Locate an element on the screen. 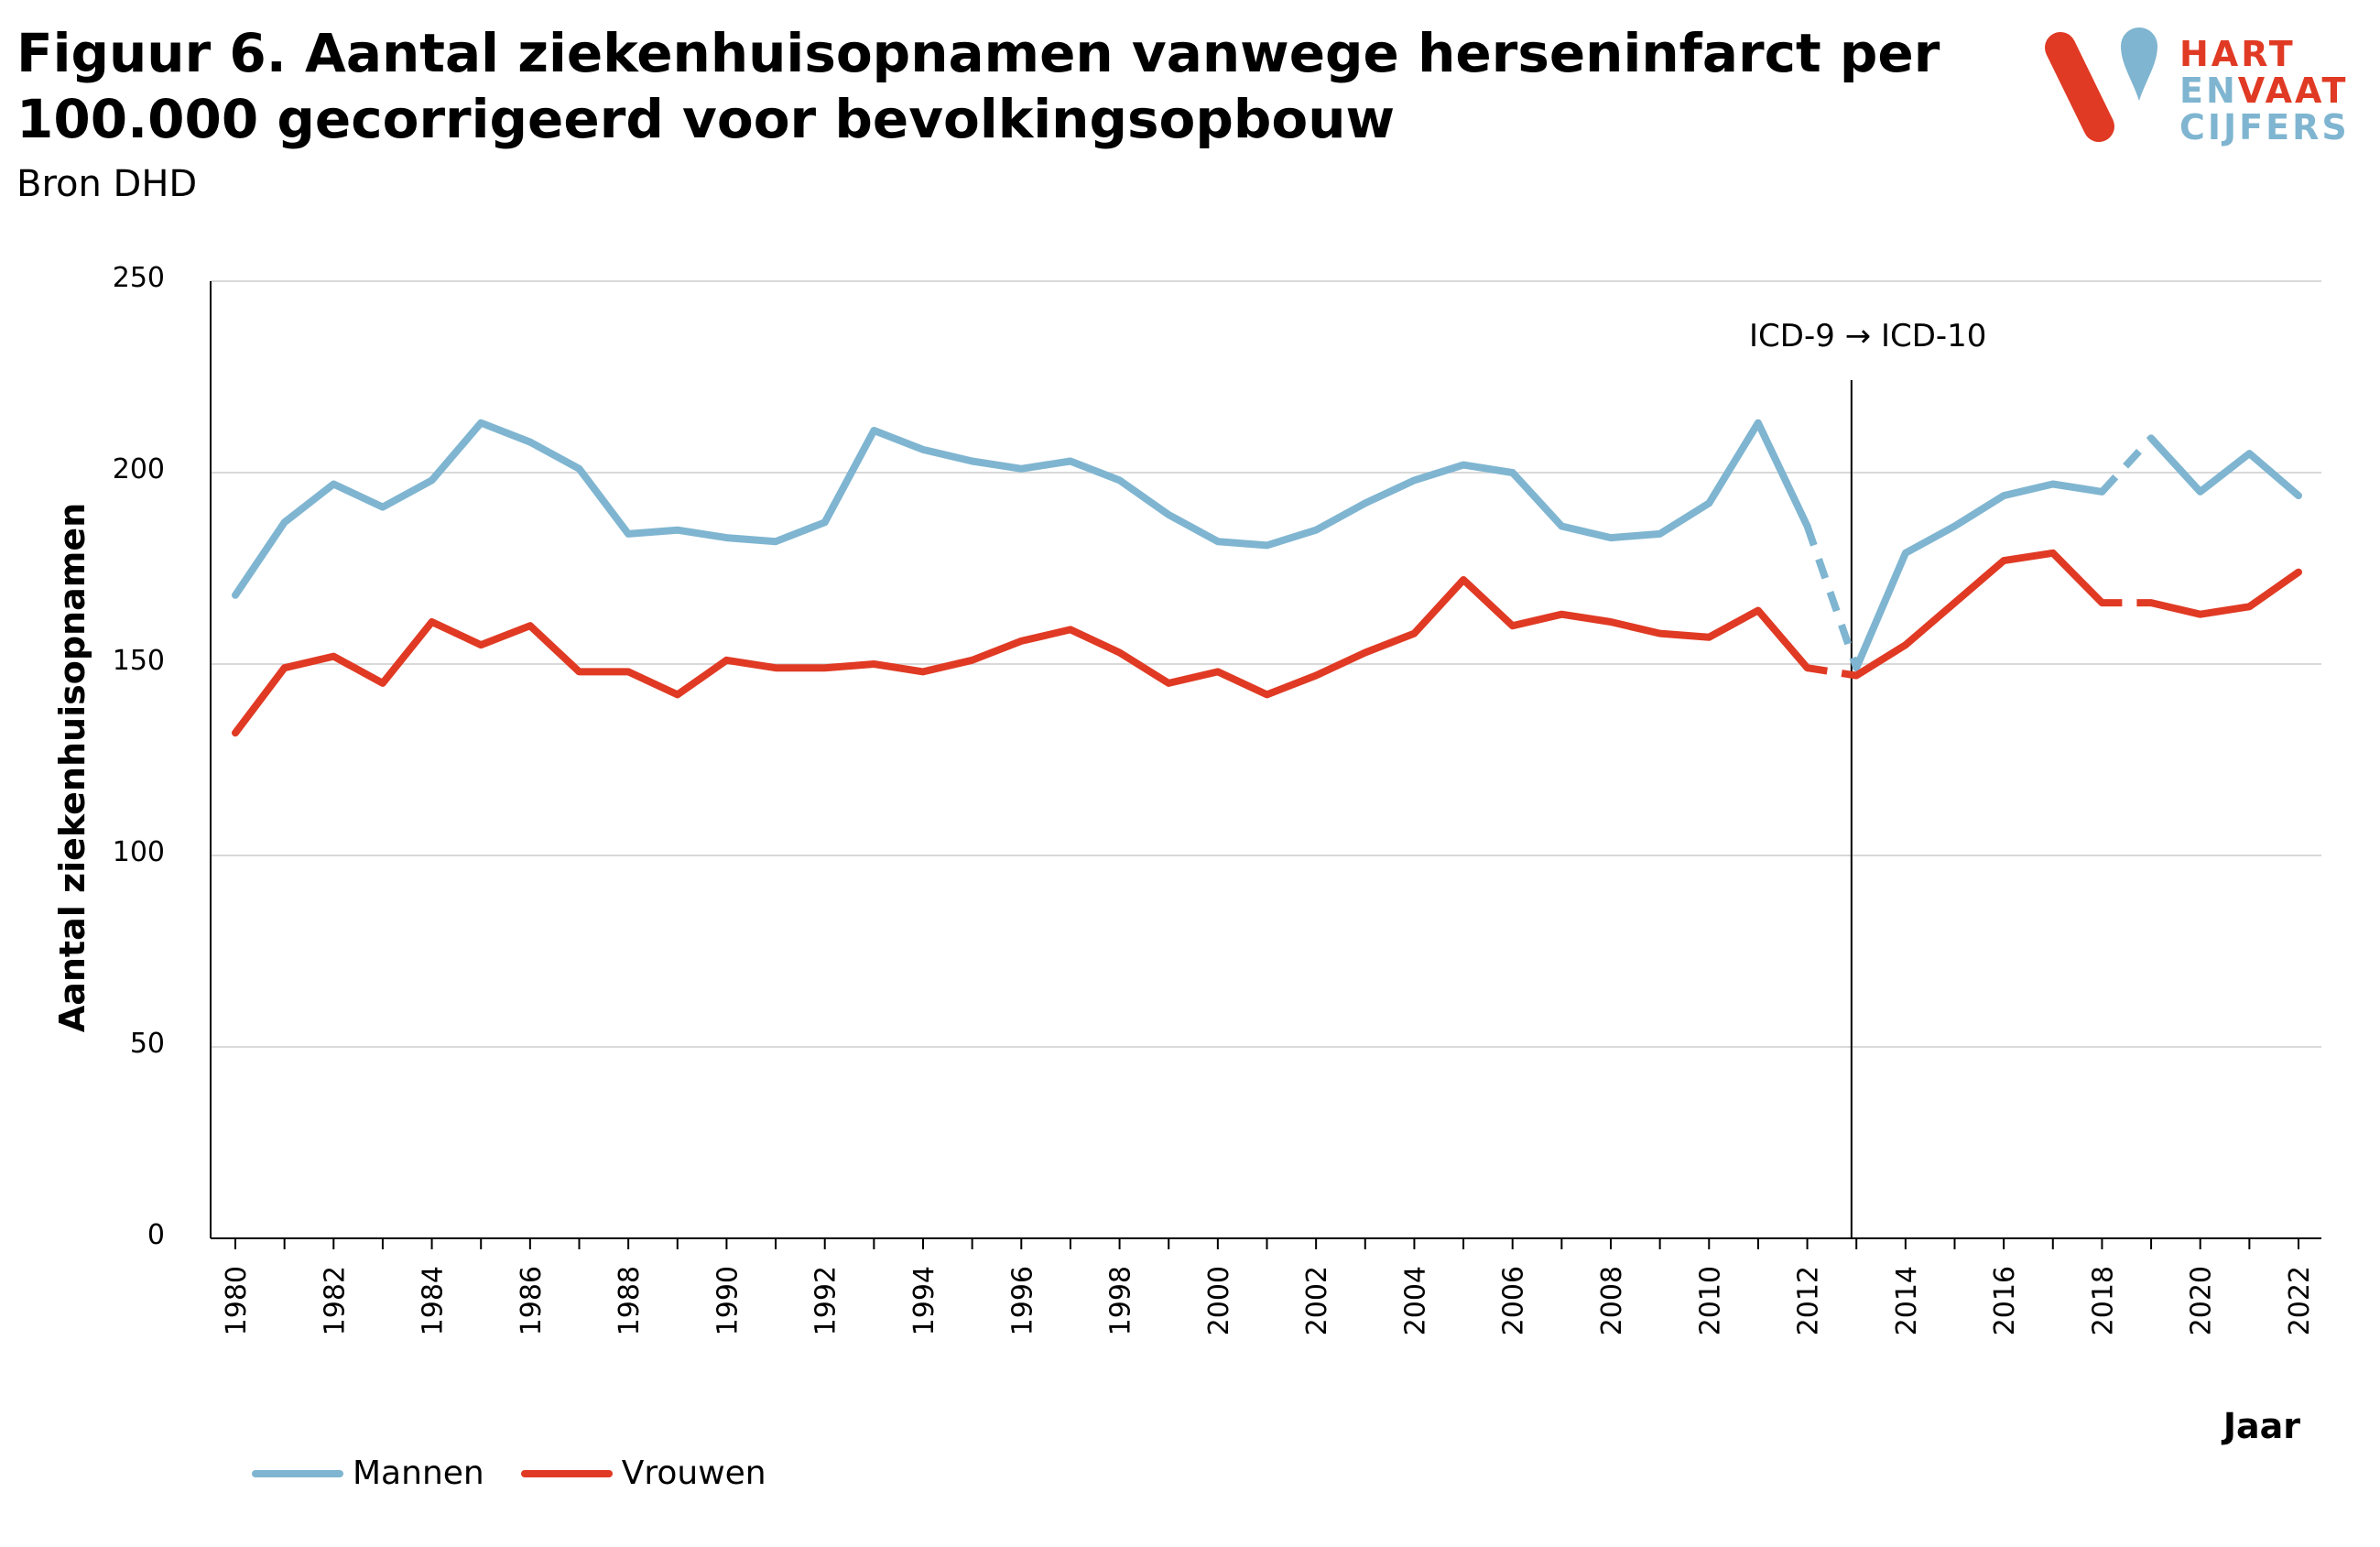  logo-text-line3: CIJFERS is located at coordinates (2264, 127).